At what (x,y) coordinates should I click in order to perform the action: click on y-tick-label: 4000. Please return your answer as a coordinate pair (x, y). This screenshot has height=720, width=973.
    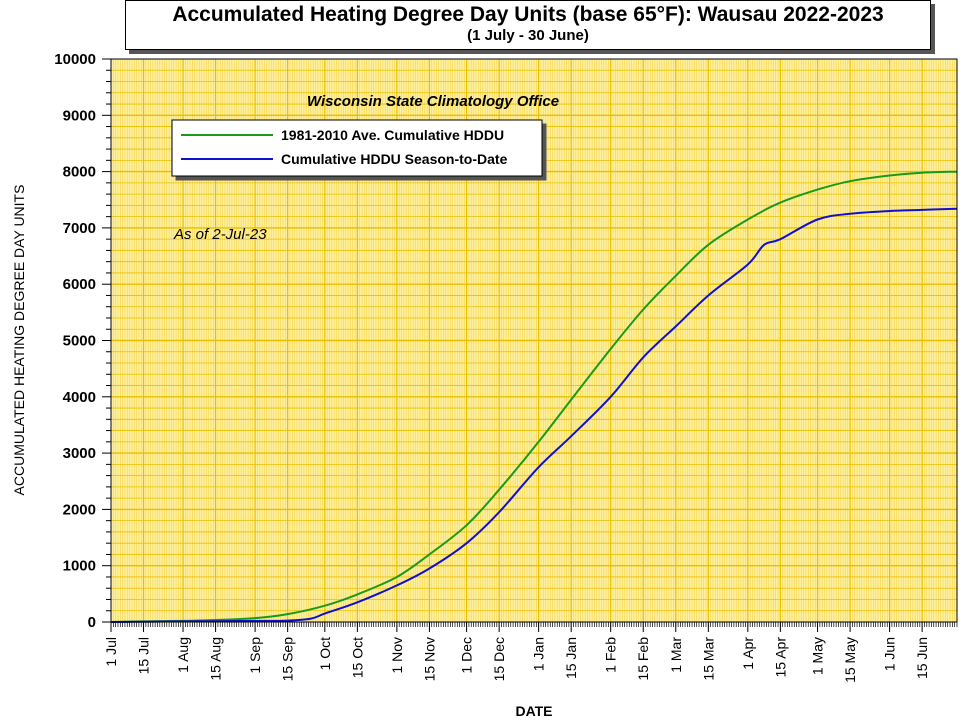
    Looking at the image, I should click on (79, 397).